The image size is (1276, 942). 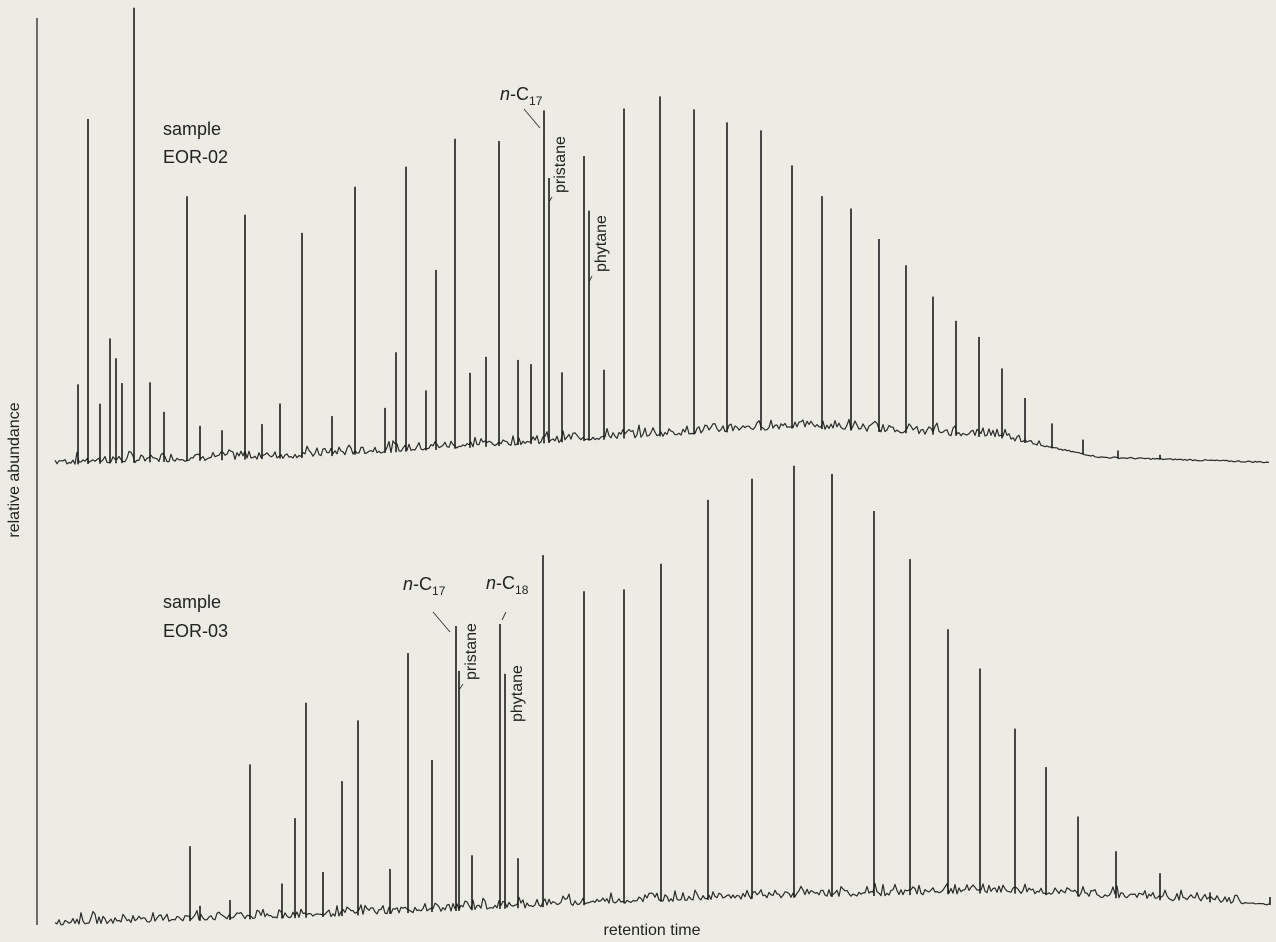 What do you see at coordinates (590, 279) in the screenshot?
I see `leader-phytane` at bounding box center [590, 279].